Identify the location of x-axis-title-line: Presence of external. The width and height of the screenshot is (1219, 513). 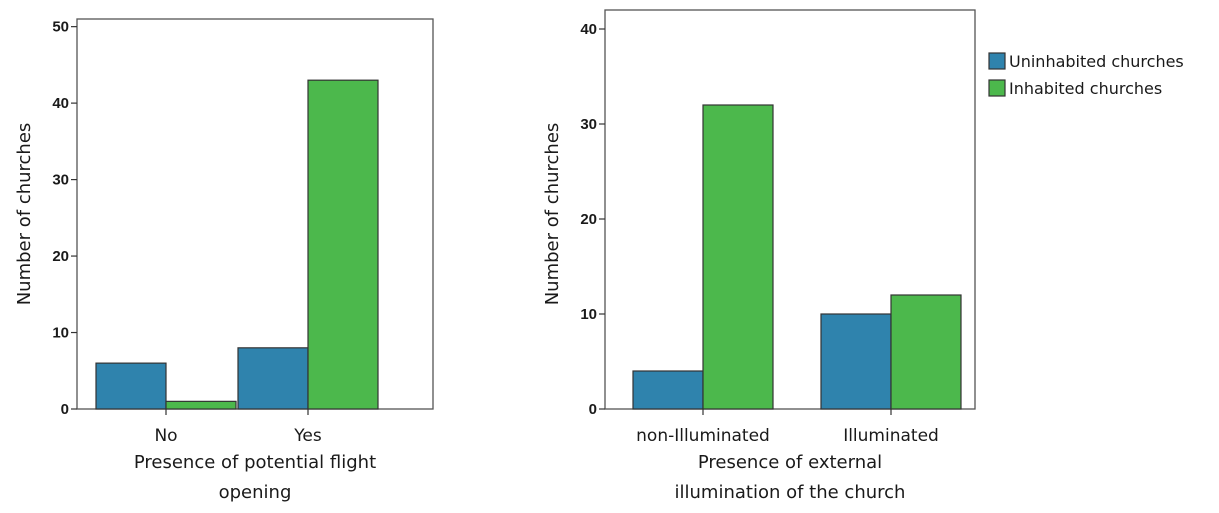
(790, 462).